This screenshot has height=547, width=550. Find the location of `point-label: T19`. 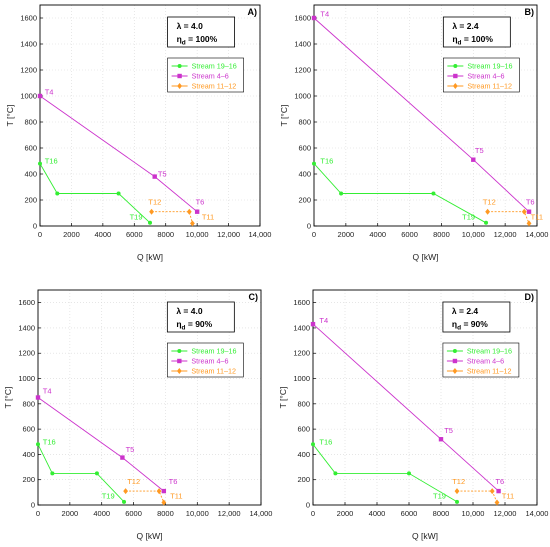

point-label: T19 is located at coordinates (439, 496).